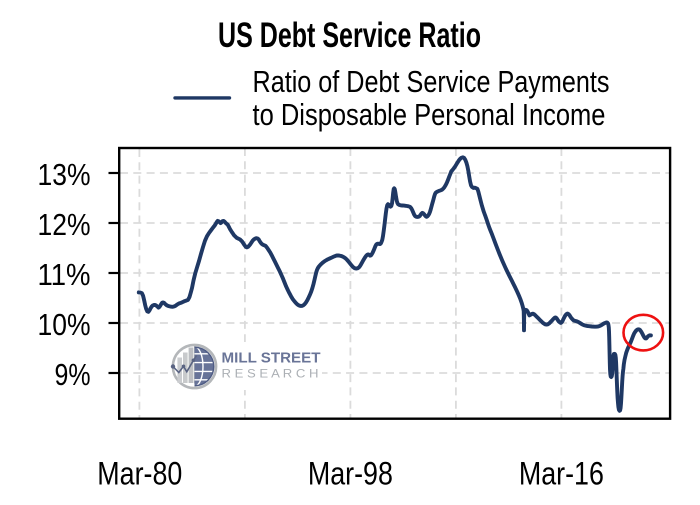 The height and width of the screenshot is (505, 700). I want to click on svg-text: Mar-80, so click(139, 474).